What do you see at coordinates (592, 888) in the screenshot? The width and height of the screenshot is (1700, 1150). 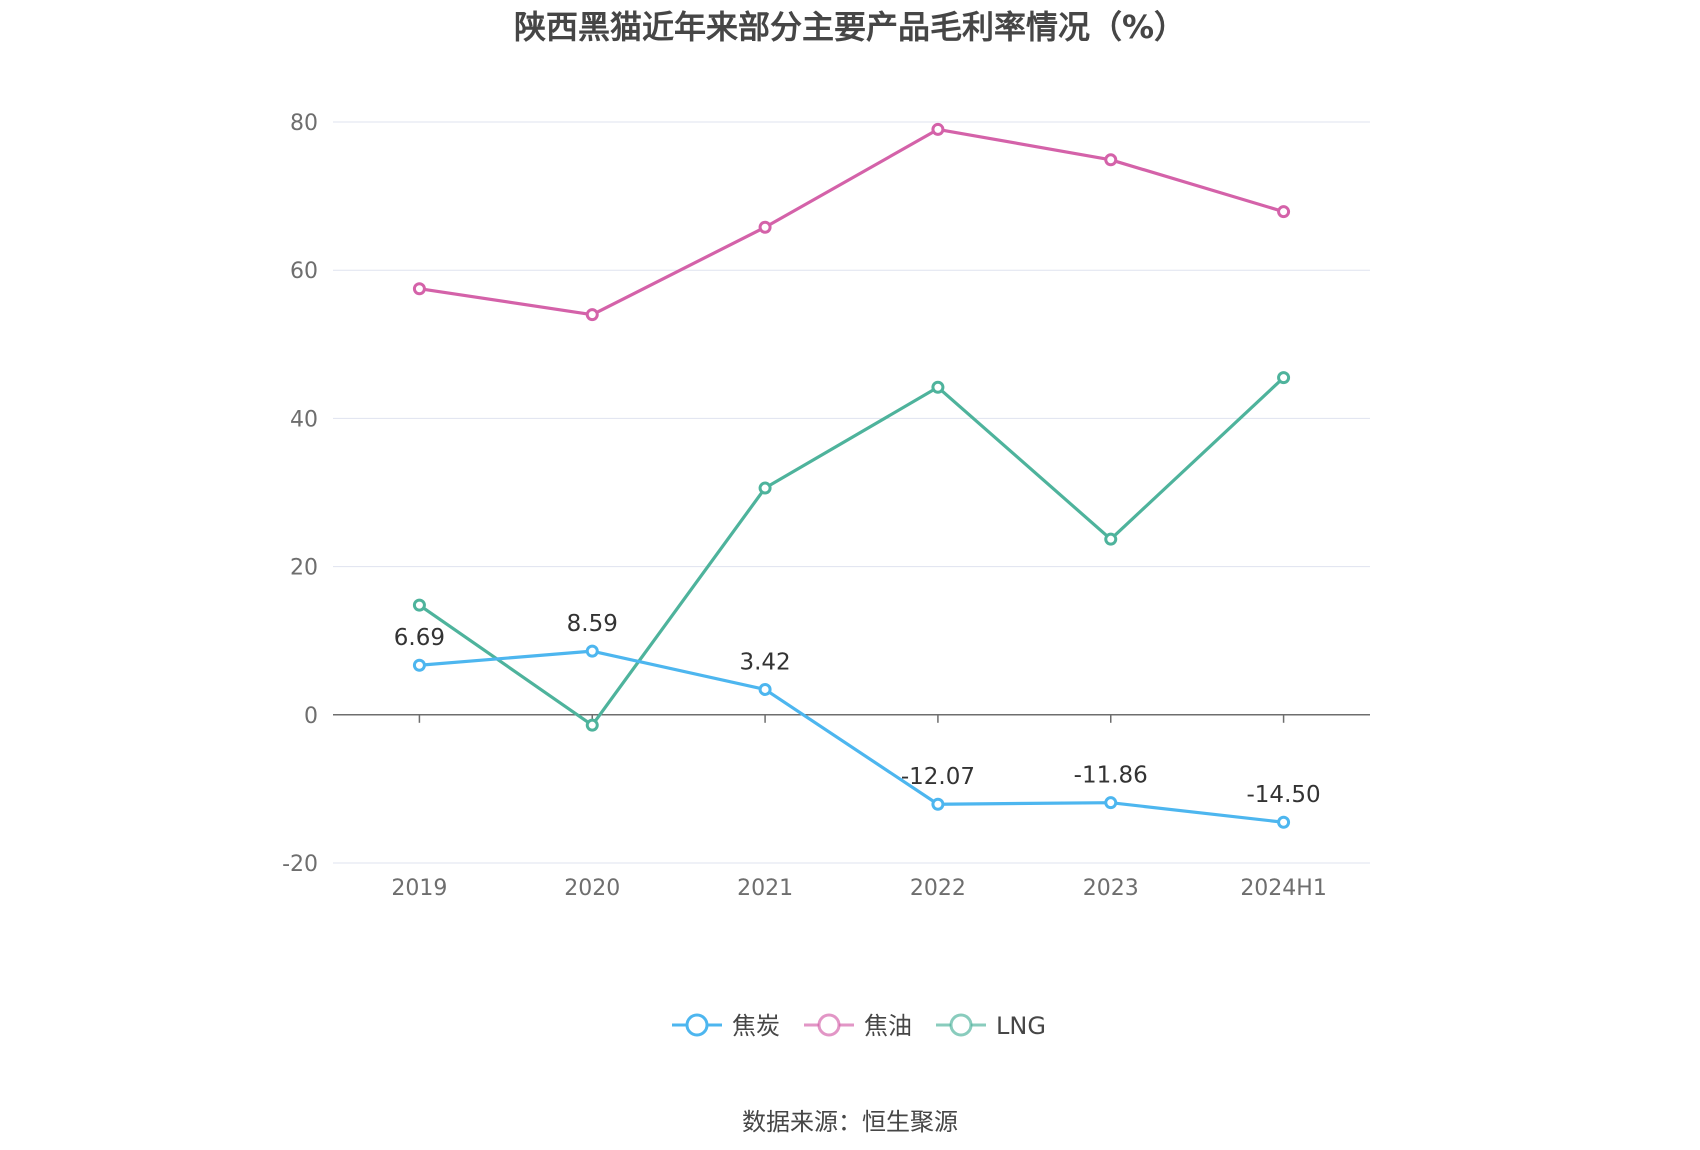 I see `x-tick-label: 2020` at bounding box center [592, 888].